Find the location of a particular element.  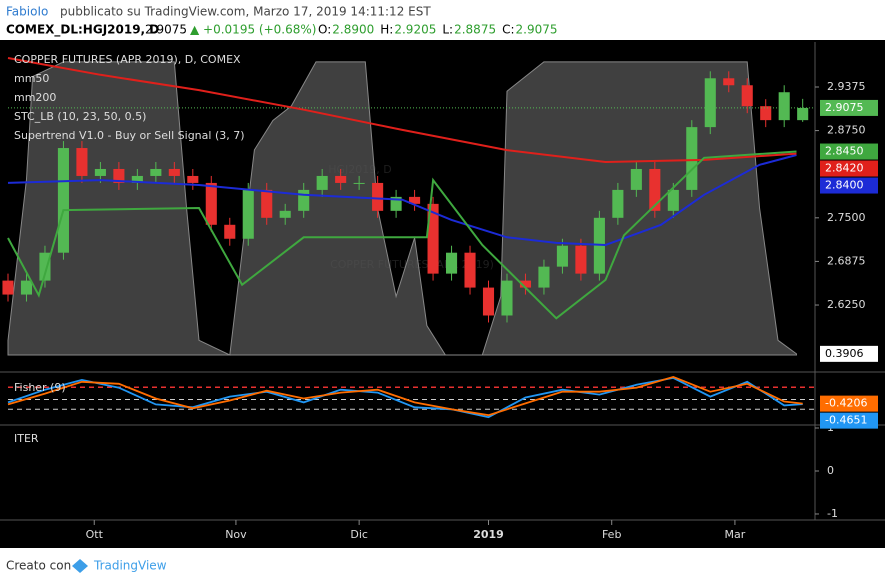

footer-brand: TradingView is located at coordinates (130, 566).